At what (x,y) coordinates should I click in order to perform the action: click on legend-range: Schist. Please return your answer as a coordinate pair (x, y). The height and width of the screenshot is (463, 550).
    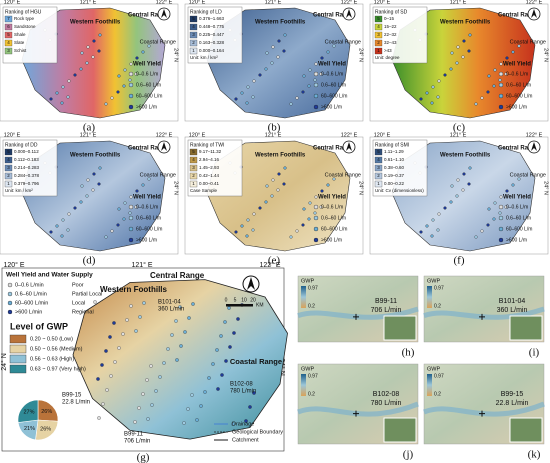
    Looking at the image, I should click on (20, 50).